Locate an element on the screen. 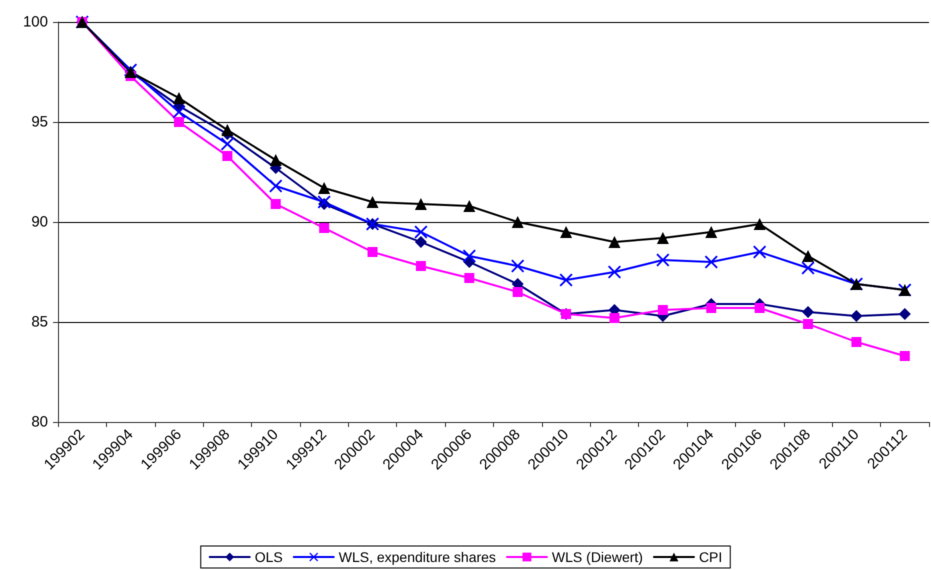  y-tick-label: 100 is located at coordinates (35, 22).